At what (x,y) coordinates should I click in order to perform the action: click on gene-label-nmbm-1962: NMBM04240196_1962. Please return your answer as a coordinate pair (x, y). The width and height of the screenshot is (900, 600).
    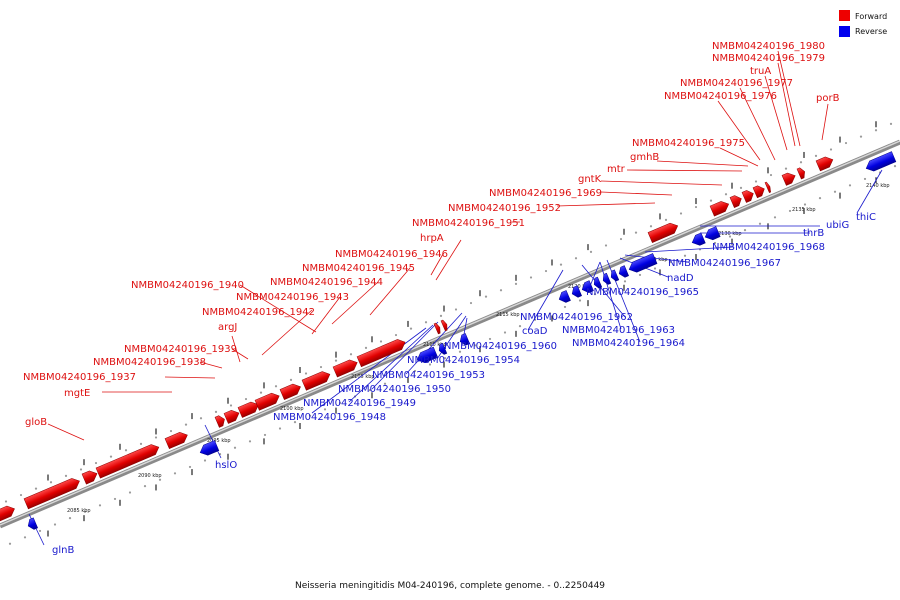
    Looking at the image, I should click on (576, 317).